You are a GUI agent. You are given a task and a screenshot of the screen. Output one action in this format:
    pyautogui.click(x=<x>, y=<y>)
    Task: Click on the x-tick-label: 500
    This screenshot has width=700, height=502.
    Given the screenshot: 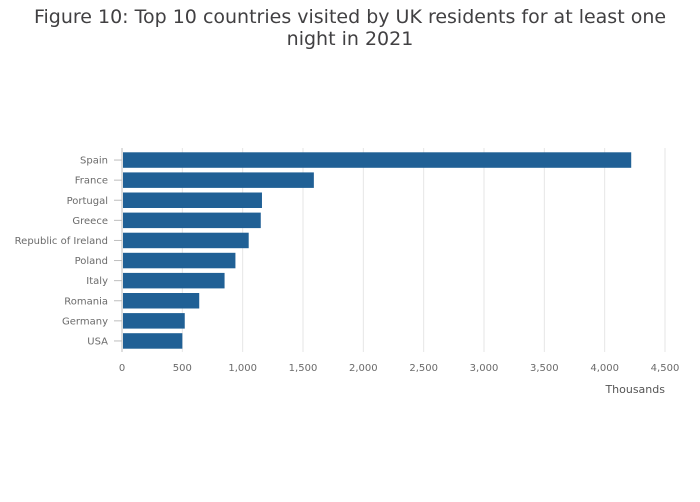 What is the action you would take?
    pyautogui.click(x=182, y=368)
    